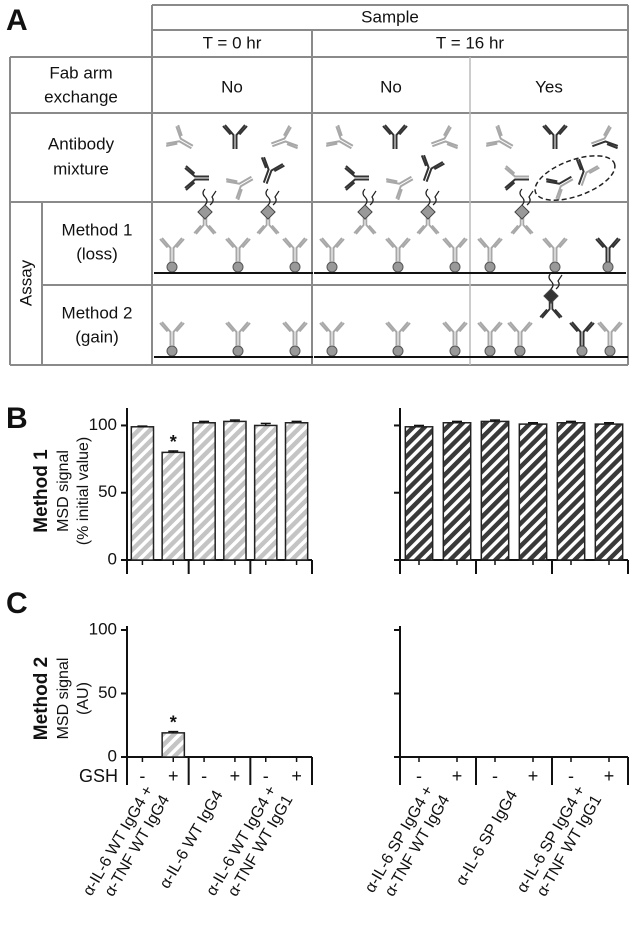 The image size is (633, 928). Describe the element at coordinates (112, 755) in the screenshot. I see `y-tick-label: 0` at that location.